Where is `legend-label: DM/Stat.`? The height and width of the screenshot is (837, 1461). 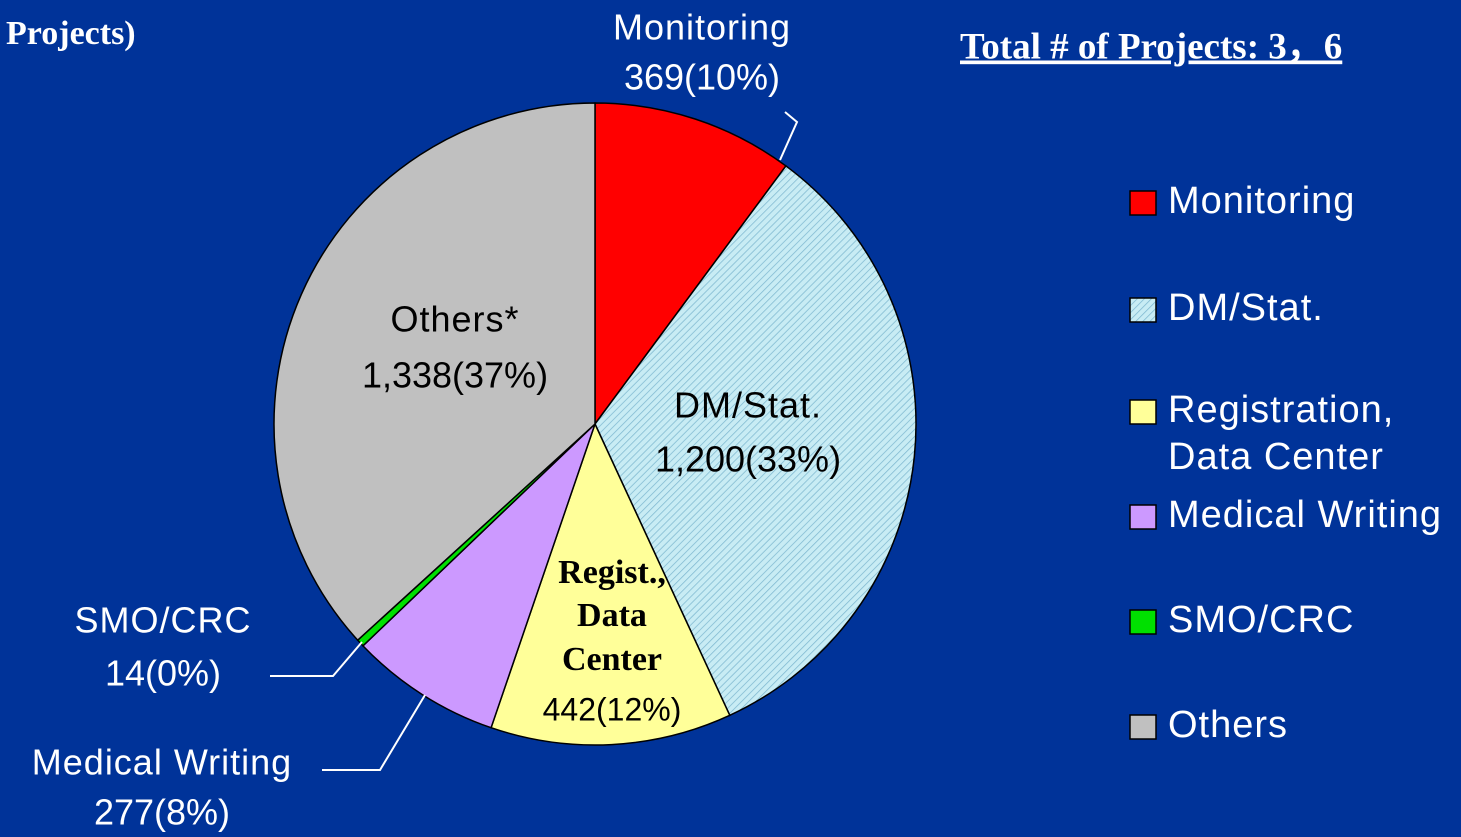 legend-label: DM/Stat. is located at coordinates (1246, 308).